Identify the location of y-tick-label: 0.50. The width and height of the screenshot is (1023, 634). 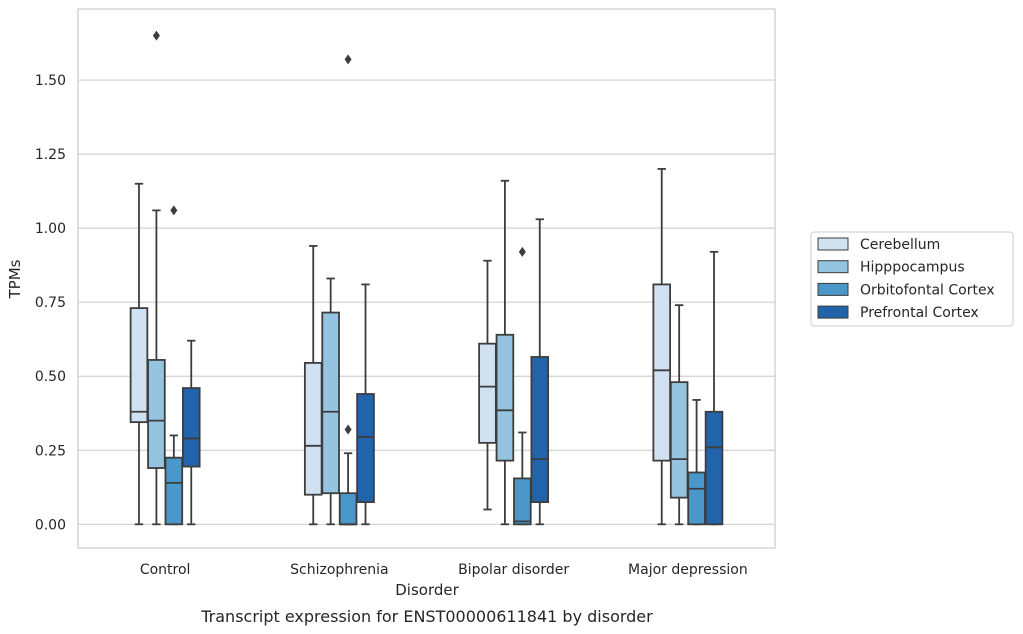
(50, 377).